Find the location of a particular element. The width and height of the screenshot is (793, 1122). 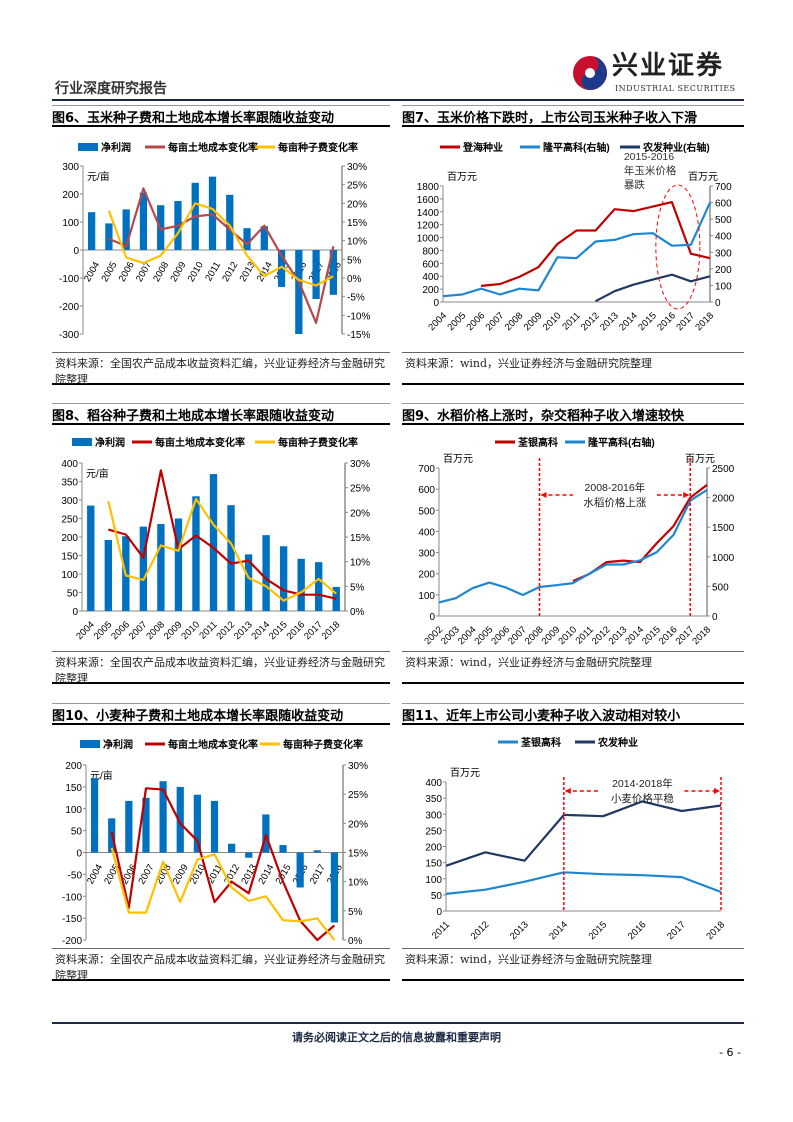

figure-title: 图10、小麦种子费和土地成本增长率跟随收益变动 is located at coordinates (221, 715).